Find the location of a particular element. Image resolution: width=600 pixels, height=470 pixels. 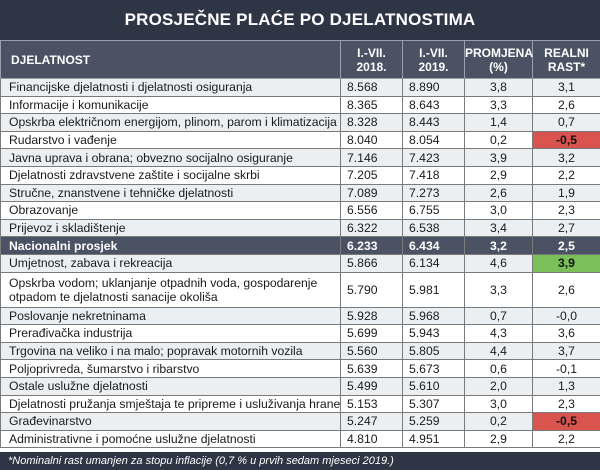

wage-2019-cell: 5.981 is located at coordinates (433, 289).